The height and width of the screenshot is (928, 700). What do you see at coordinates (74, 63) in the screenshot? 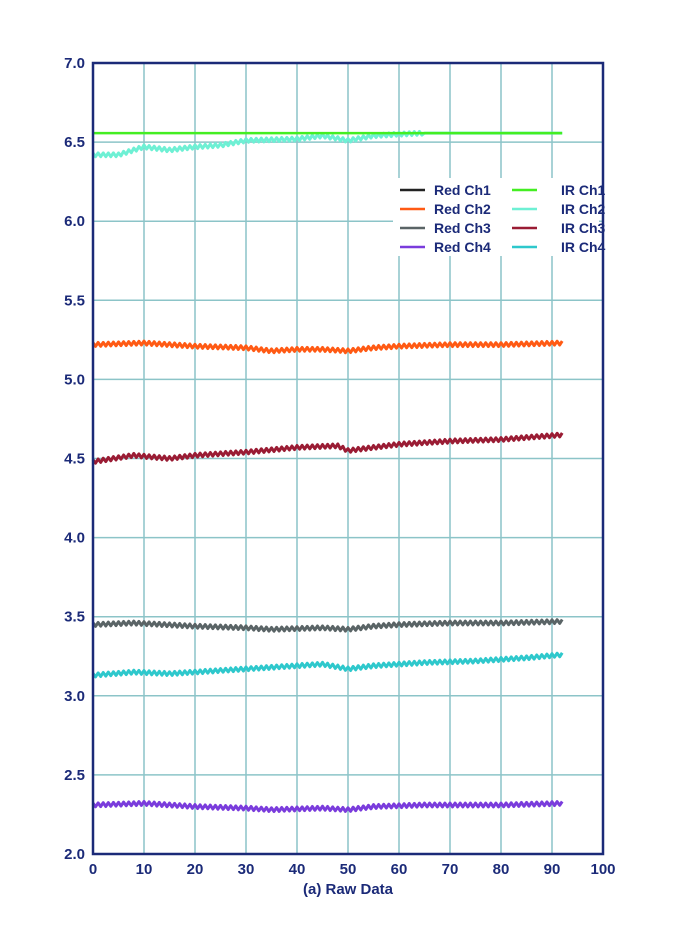
I see `y-tick-label: 7.0` at bounding box center [74, 63].